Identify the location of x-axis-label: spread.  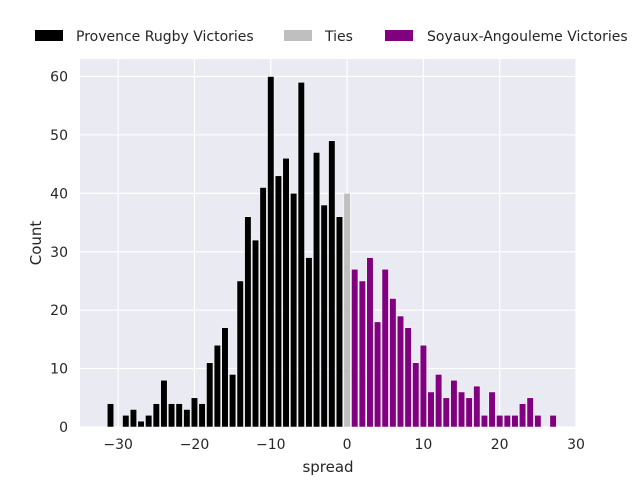
(327, 467).